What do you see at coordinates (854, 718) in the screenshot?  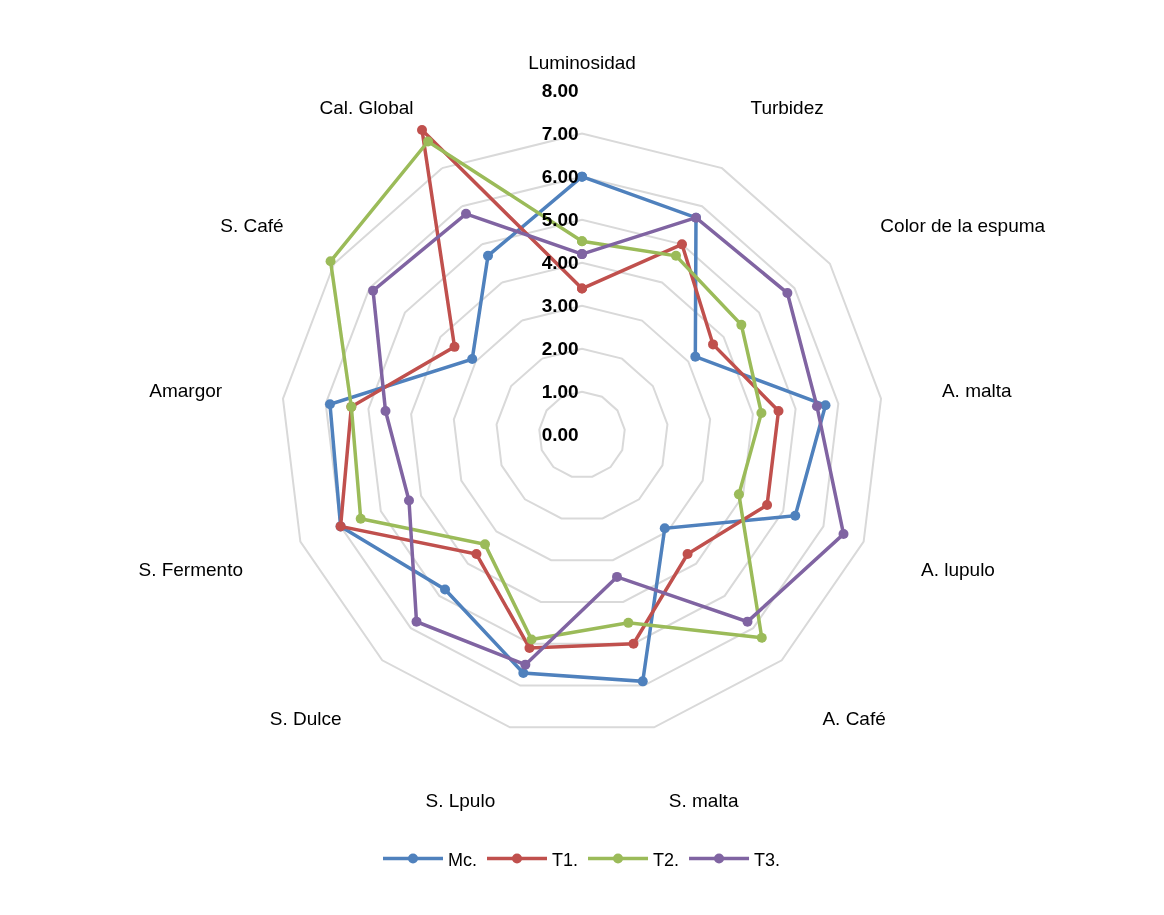 I see `spoke-label: A. Café` at bounding box center [854, 718].